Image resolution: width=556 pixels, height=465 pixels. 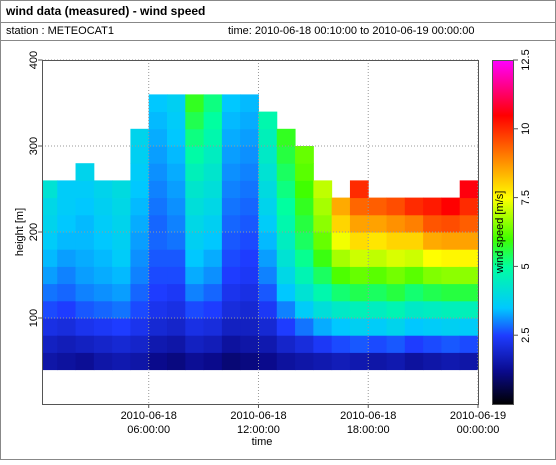 What do you see at coordinates (105, 11) in the screenshot?
I see `chart-title: wind data (measured) - wind speed` at bounding box center [105, 11].